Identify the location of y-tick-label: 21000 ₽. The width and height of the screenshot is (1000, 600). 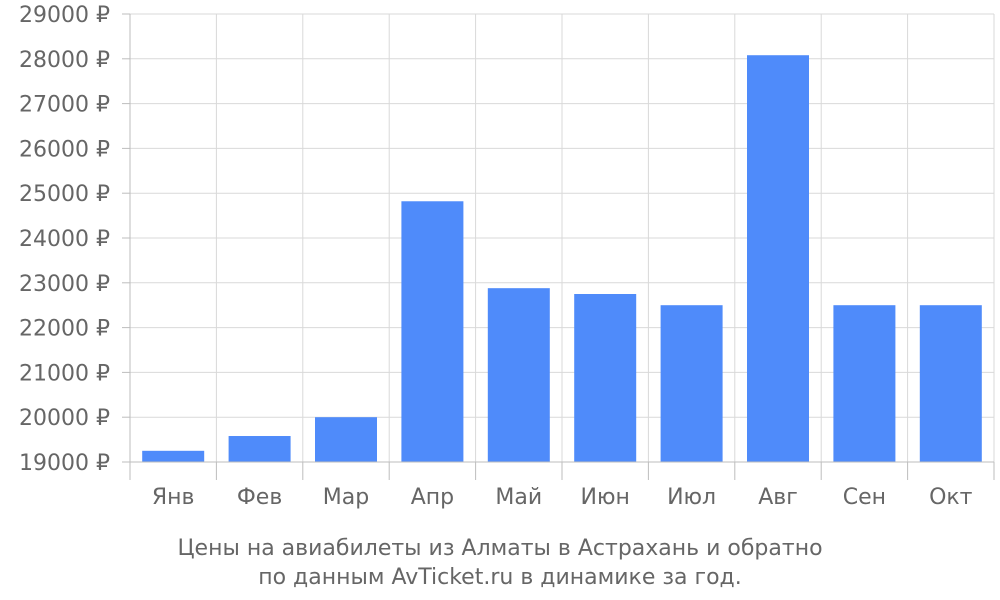
(64, 373).